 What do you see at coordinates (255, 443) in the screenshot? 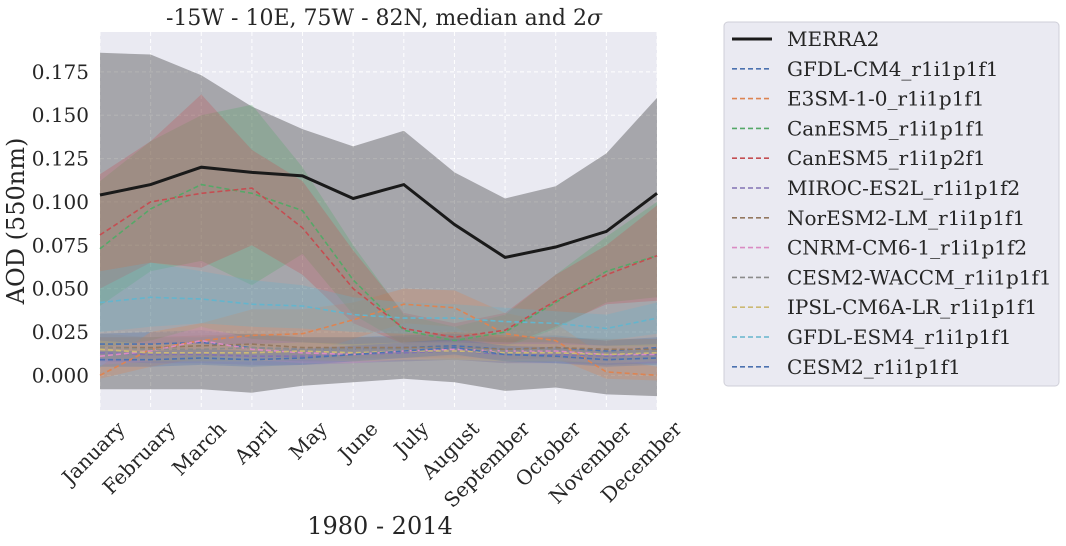
I see `x-tick-label: April` at bounding box center [255, 443].